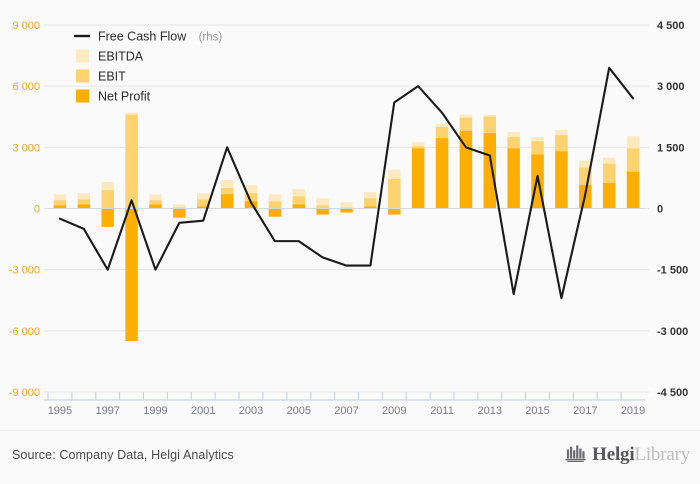  I want to click on left-axis-tick-label: -6 000, so click(24, 332).